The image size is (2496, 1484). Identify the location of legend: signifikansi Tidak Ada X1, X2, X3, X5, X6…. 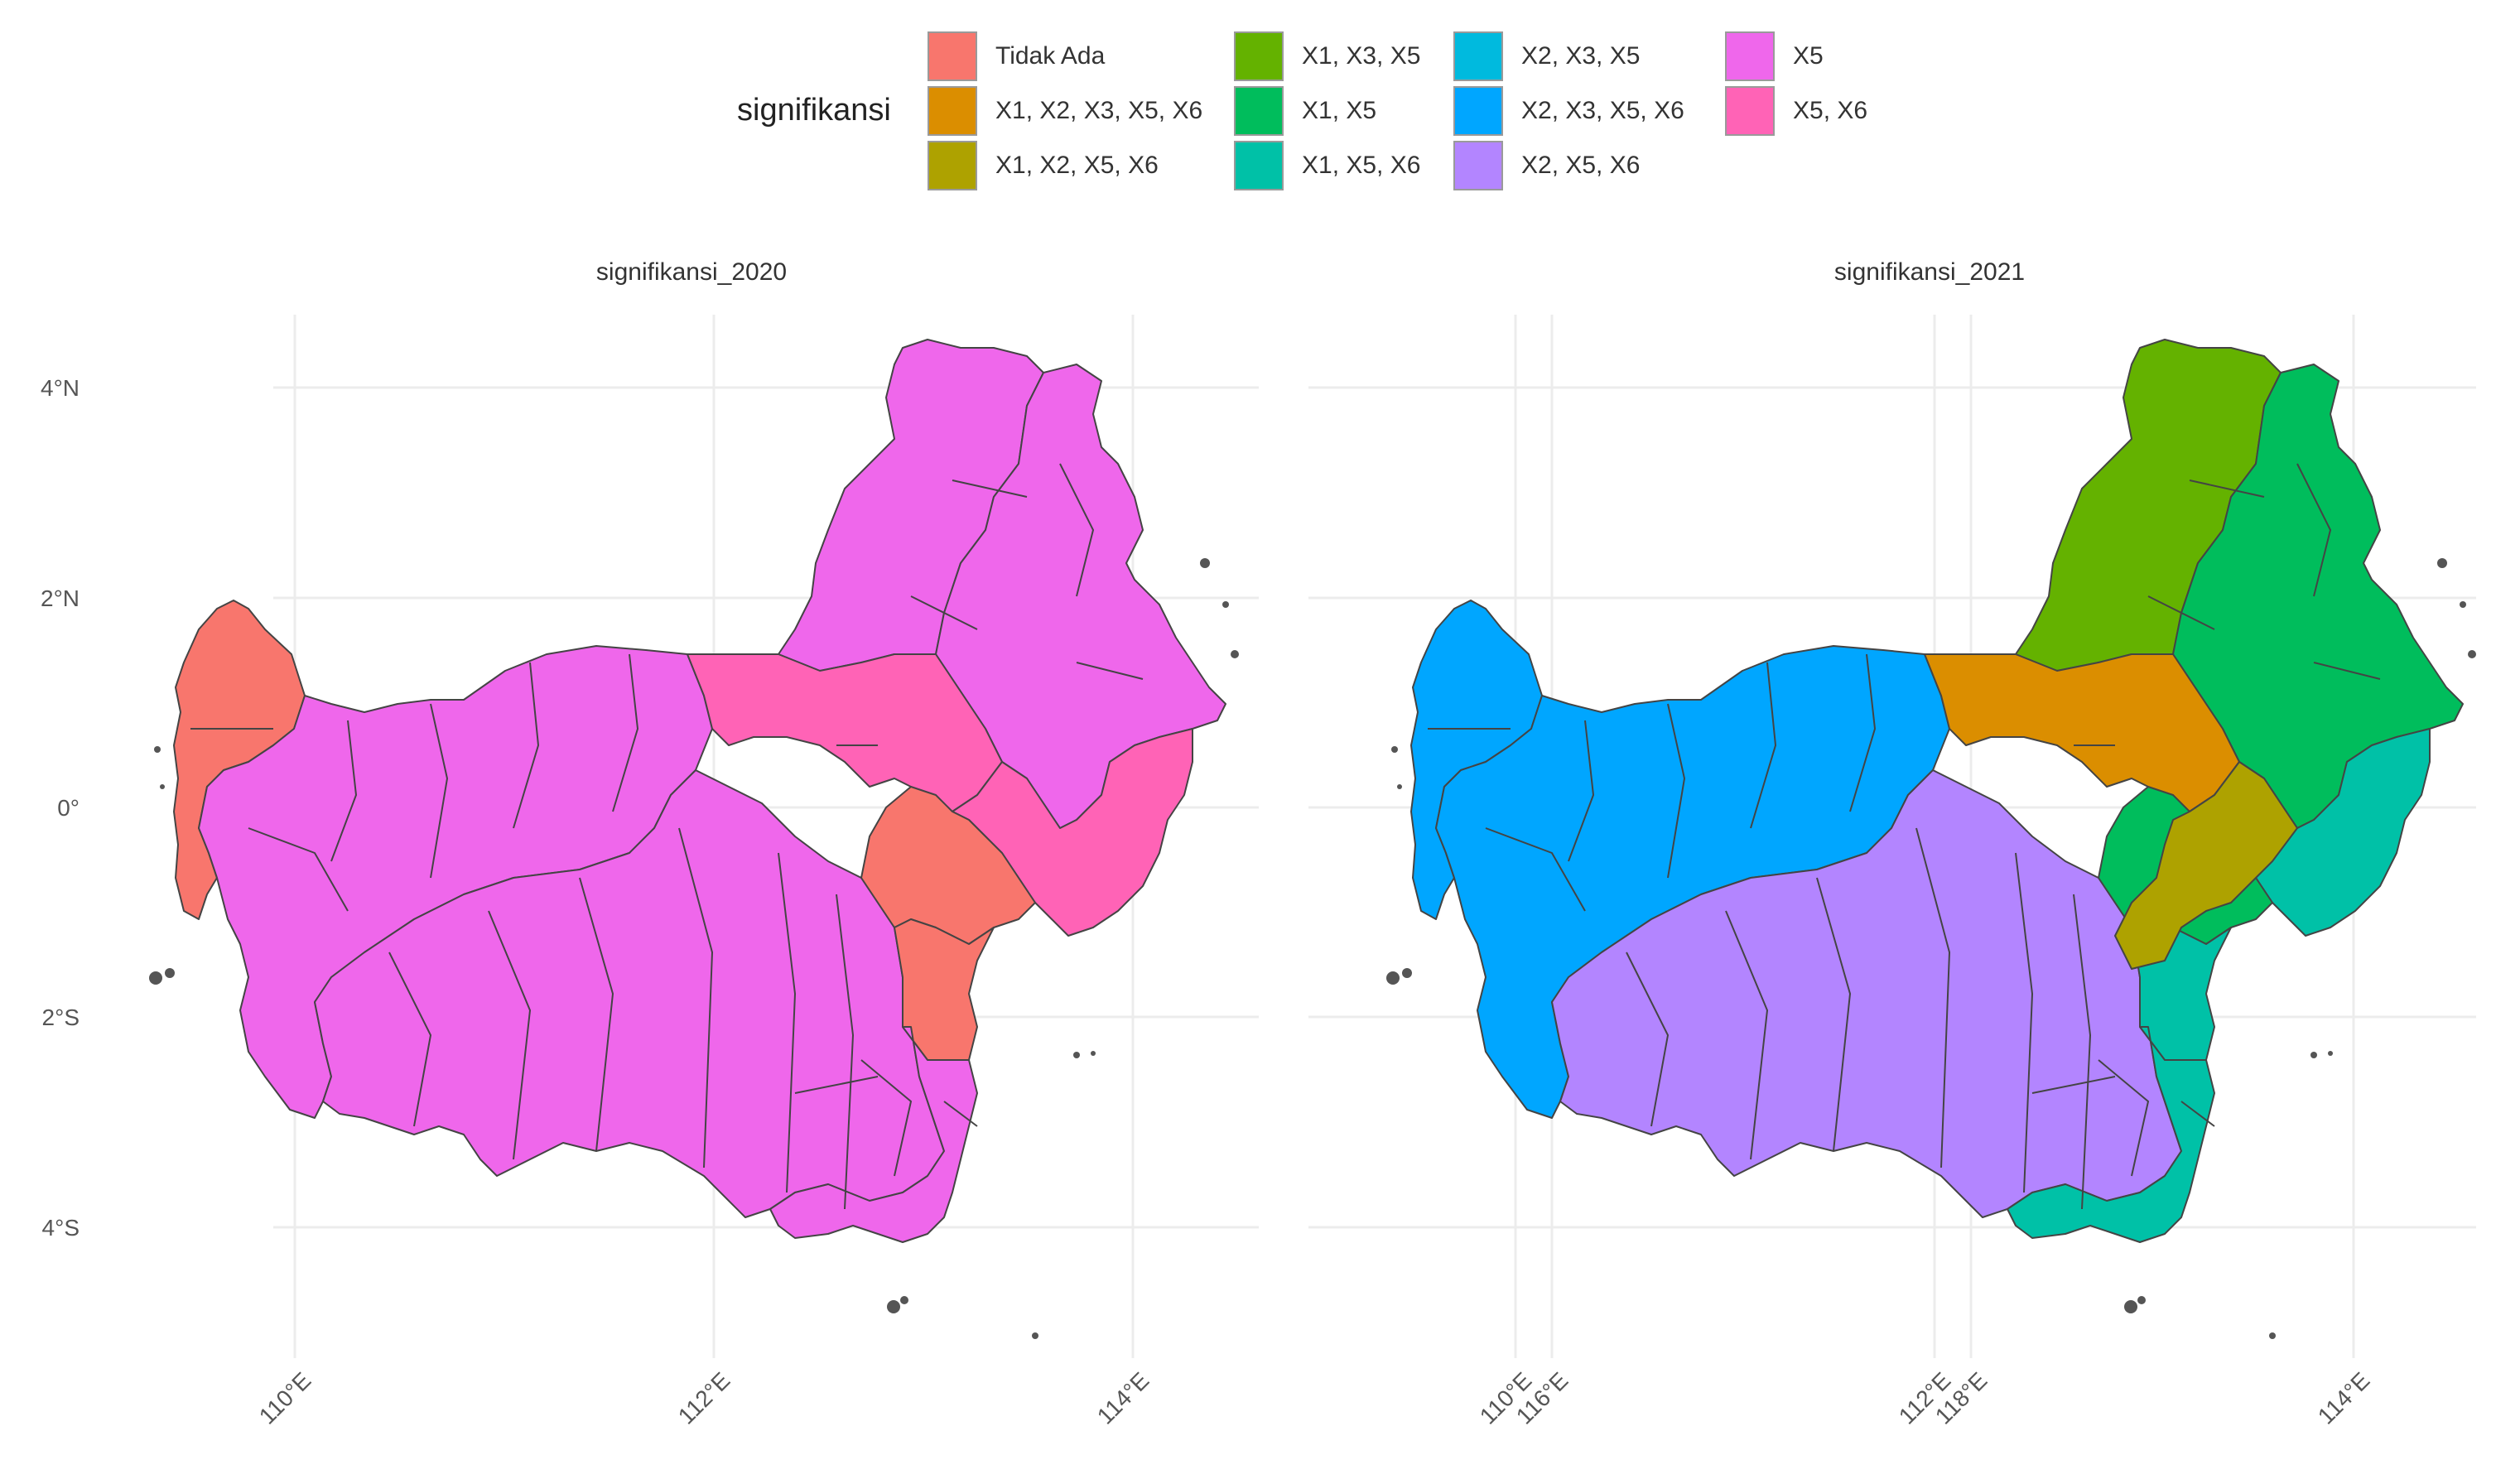
(1248, 95).